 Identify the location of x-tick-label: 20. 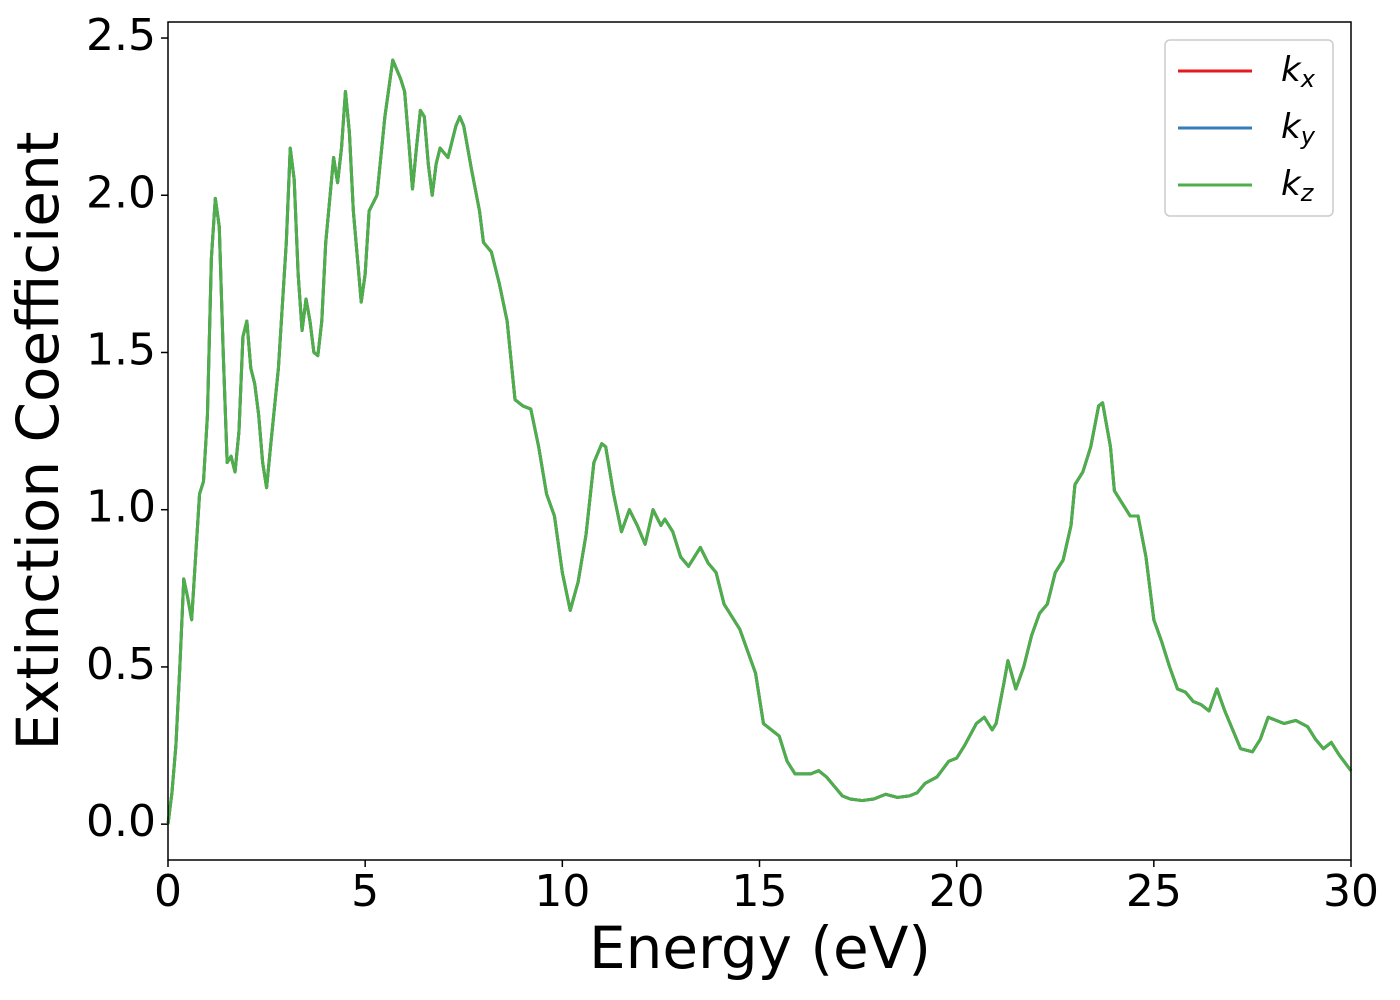
(957, 891).